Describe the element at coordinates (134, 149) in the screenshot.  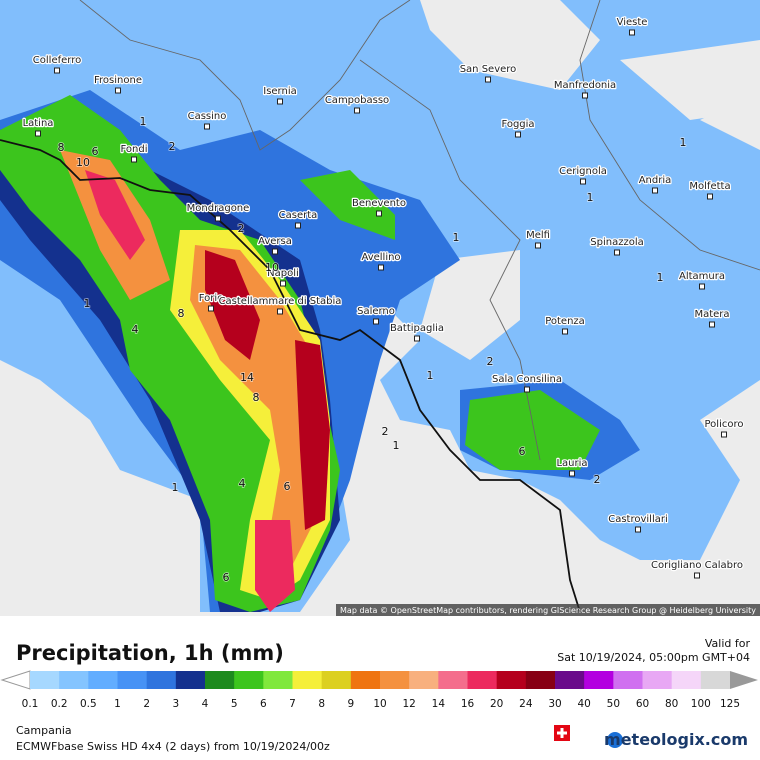
I see `city-label: Fondi` at that location.